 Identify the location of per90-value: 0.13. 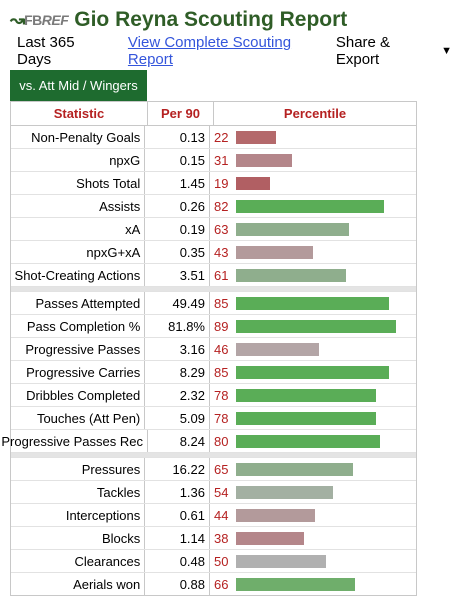
(177, 137).